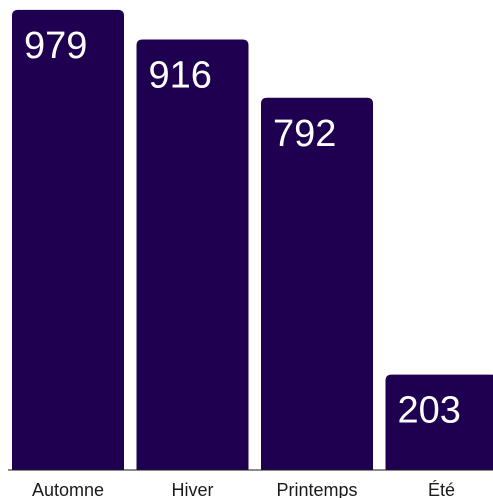  Describe the element at coordinates (441, 489) in the screenshot. I see `x-tick-label-3: Été` at that location.